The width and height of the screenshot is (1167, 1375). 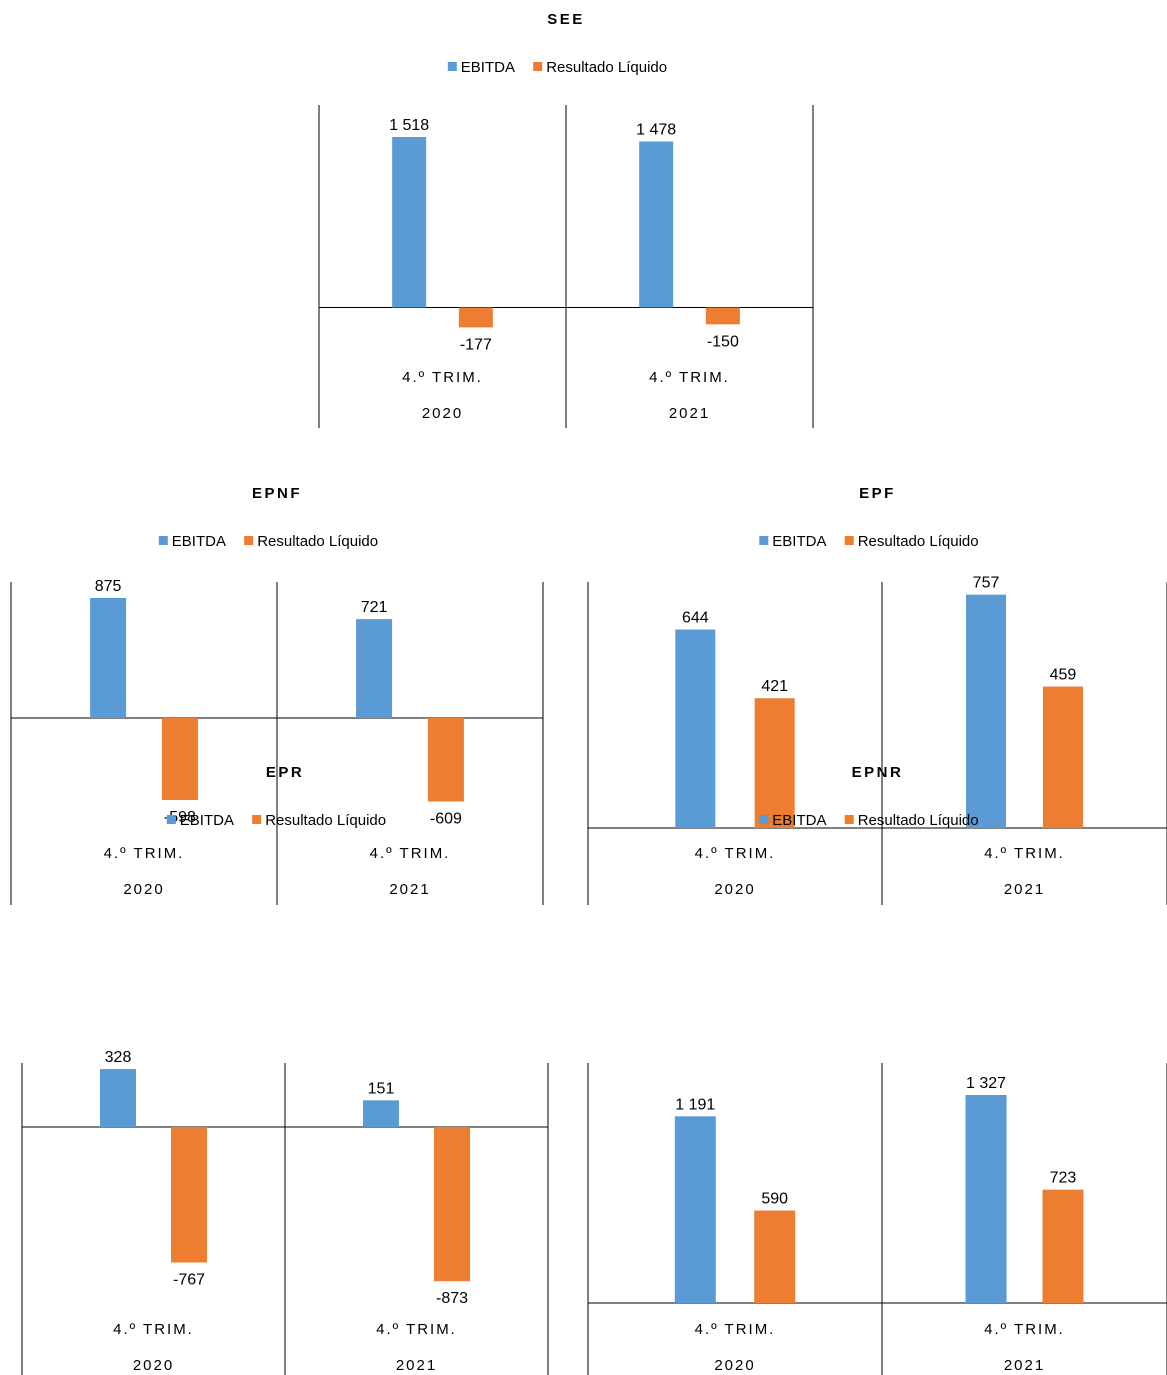 What do you see at coordinates (277, 493) in the screenshot?
I see `chart-title: EPNF` at bounding box center [277, 493].